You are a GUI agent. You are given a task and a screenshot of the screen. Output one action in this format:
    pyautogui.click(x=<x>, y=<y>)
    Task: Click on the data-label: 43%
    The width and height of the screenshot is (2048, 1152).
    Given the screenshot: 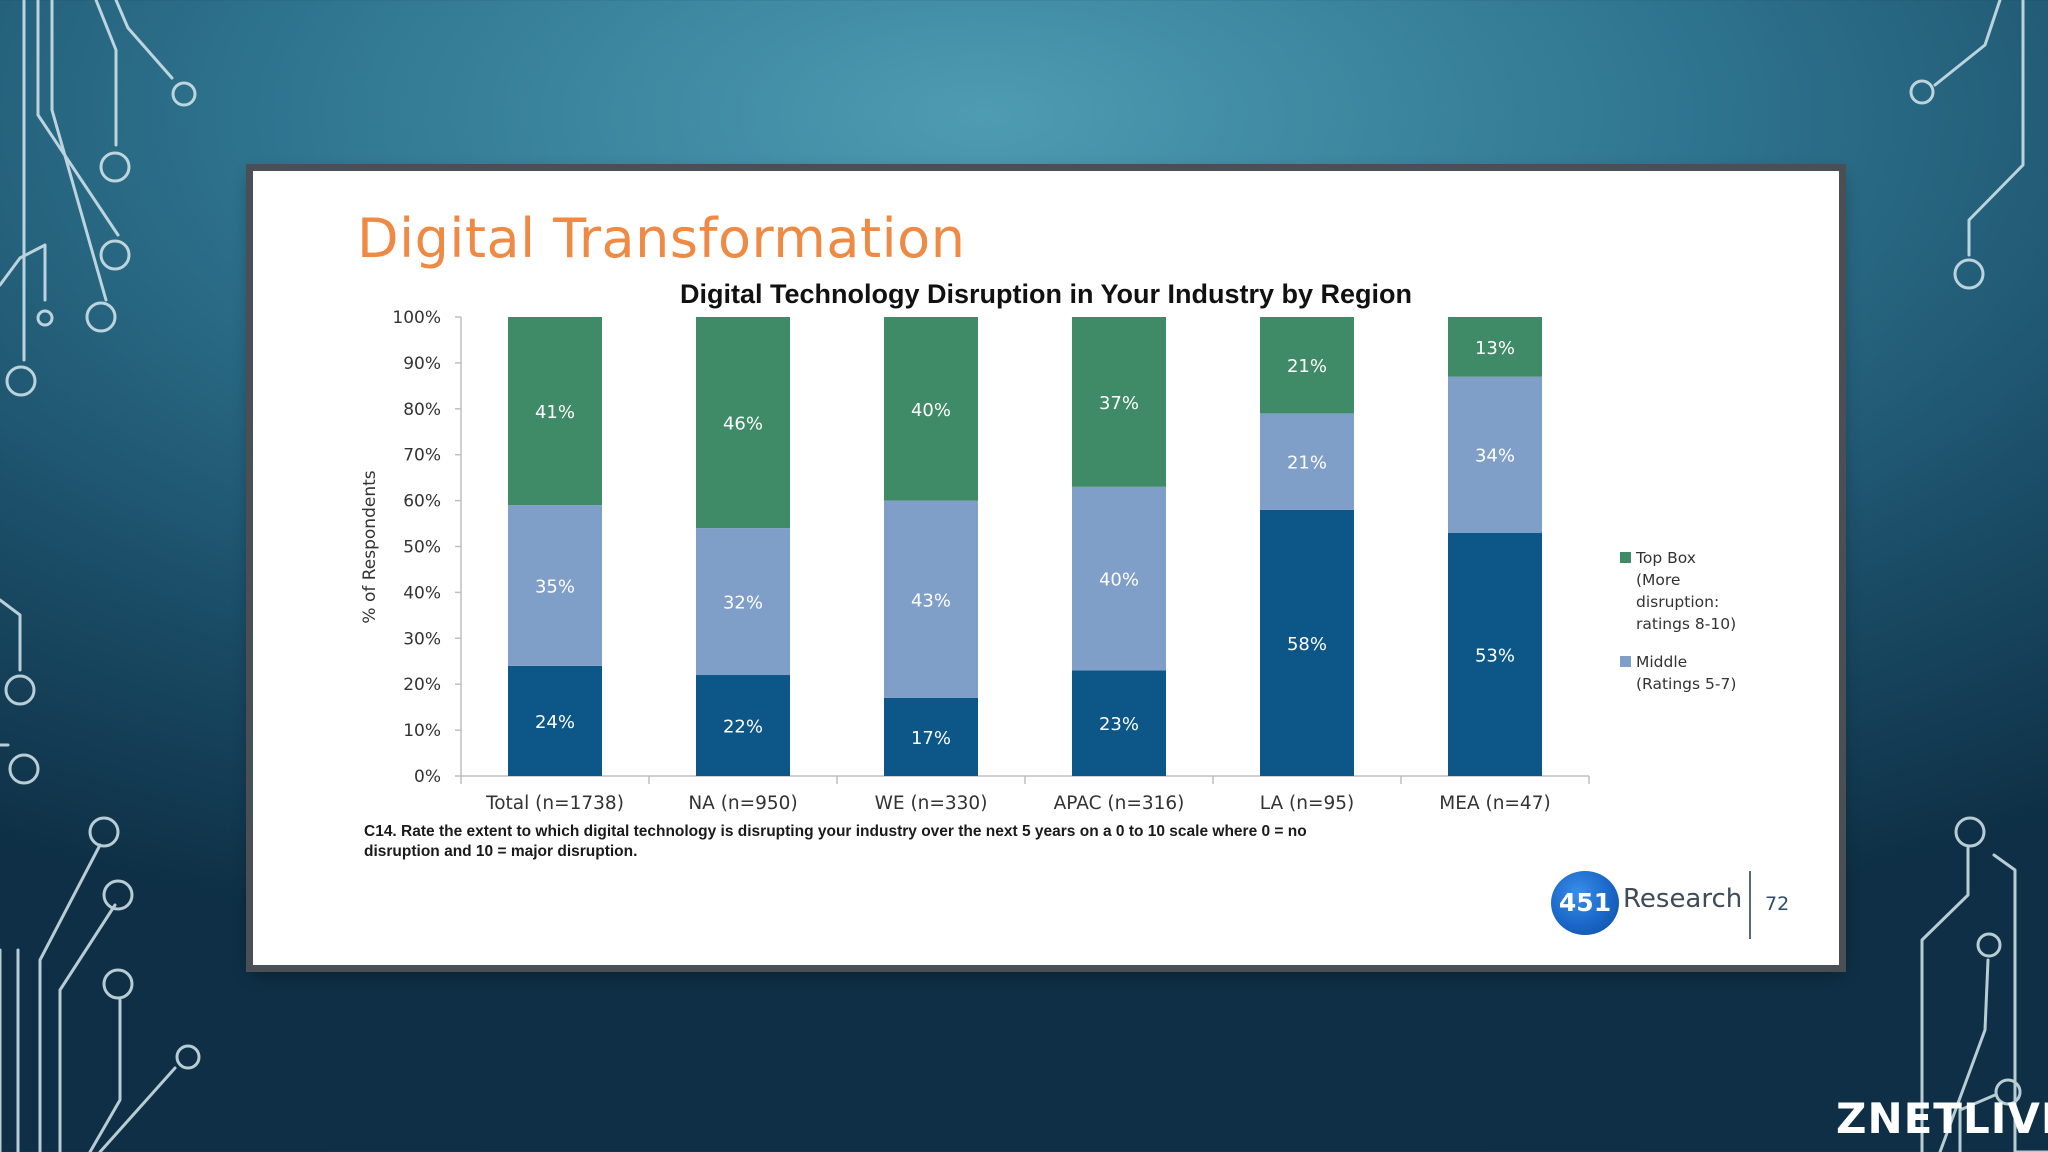 What is the action you would take?
    pyautogui.click(x=931, y=600)
    